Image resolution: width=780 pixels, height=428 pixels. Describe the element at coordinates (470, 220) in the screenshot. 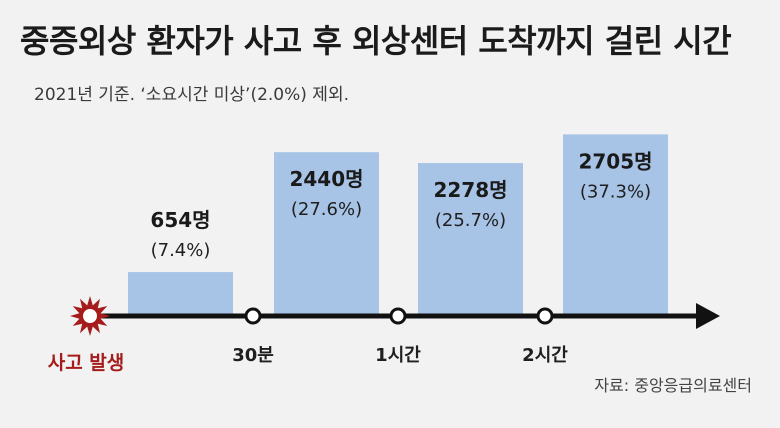

I see `bar-percent-label: (25.7%)` at that location.